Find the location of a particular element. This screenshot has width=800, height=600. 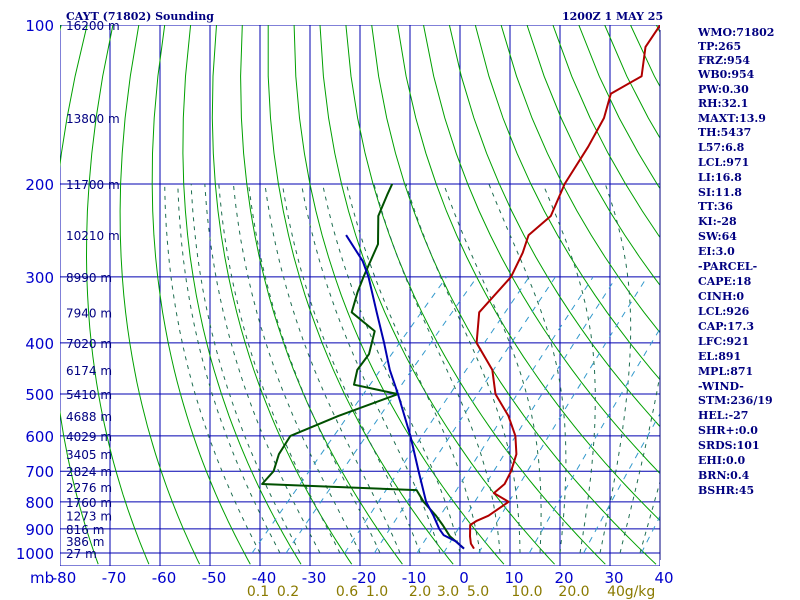

index-brn: BRN:0.4 is located at coordinates (724, 475).